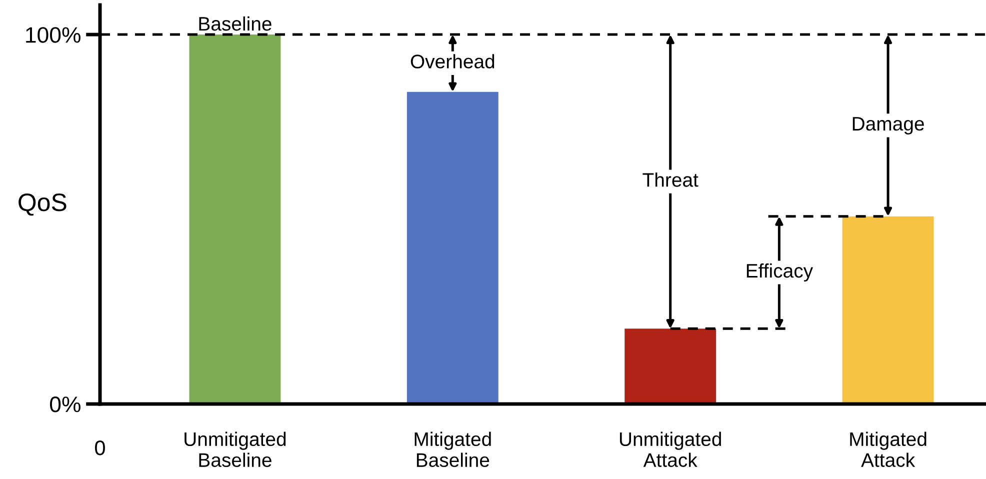  I want to click on y-axis-title: QoS, so click(42, 205).